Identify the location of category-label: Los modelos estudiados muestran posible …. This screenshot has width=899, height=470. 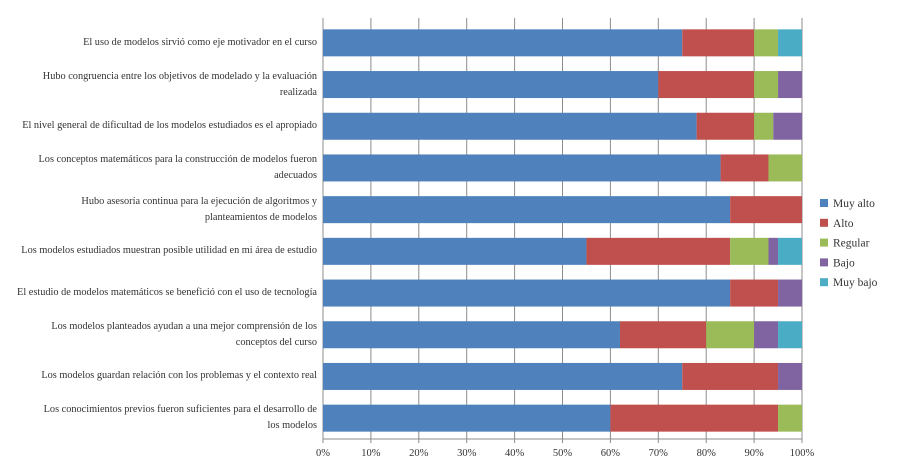
(169, 251).